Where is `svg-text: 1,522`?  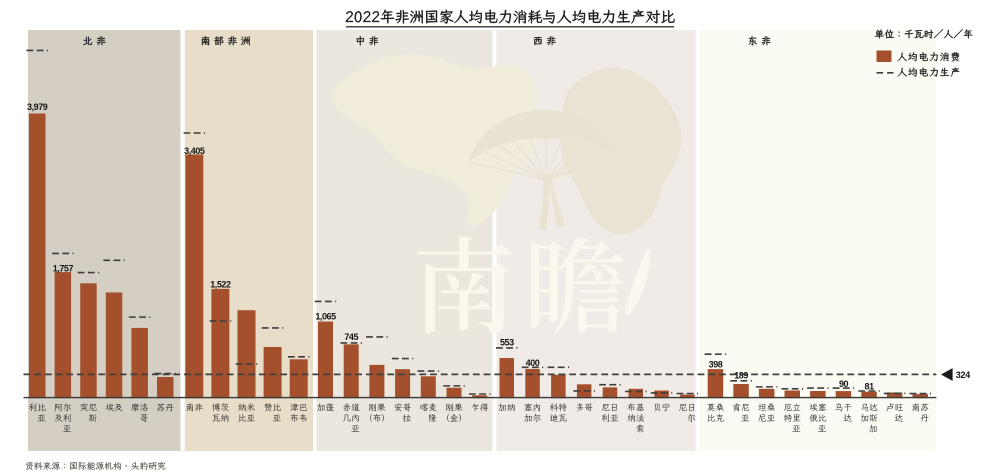 svg-text: 1,522 is located at coordinates (220, 285).